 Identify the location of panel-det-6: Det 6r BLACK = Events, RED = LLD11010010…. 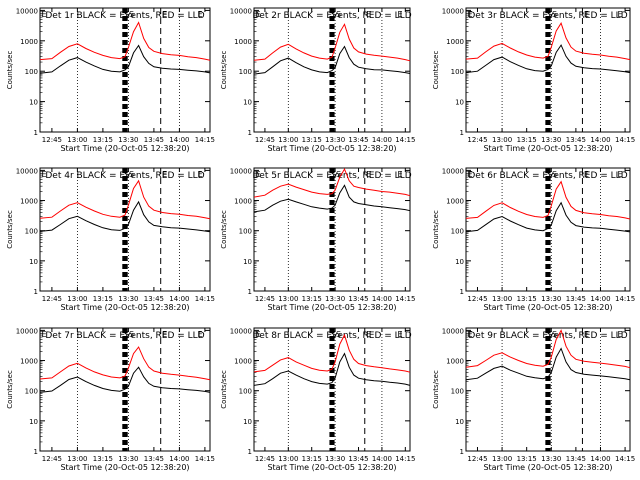
(533, 239).